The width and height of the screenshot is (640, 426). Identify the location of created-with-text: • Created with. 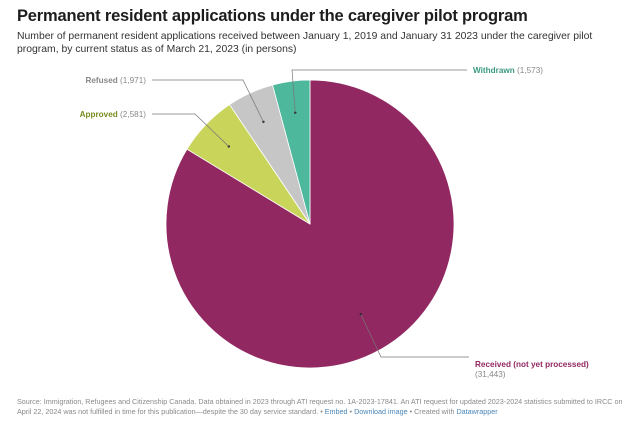
(432, 411).